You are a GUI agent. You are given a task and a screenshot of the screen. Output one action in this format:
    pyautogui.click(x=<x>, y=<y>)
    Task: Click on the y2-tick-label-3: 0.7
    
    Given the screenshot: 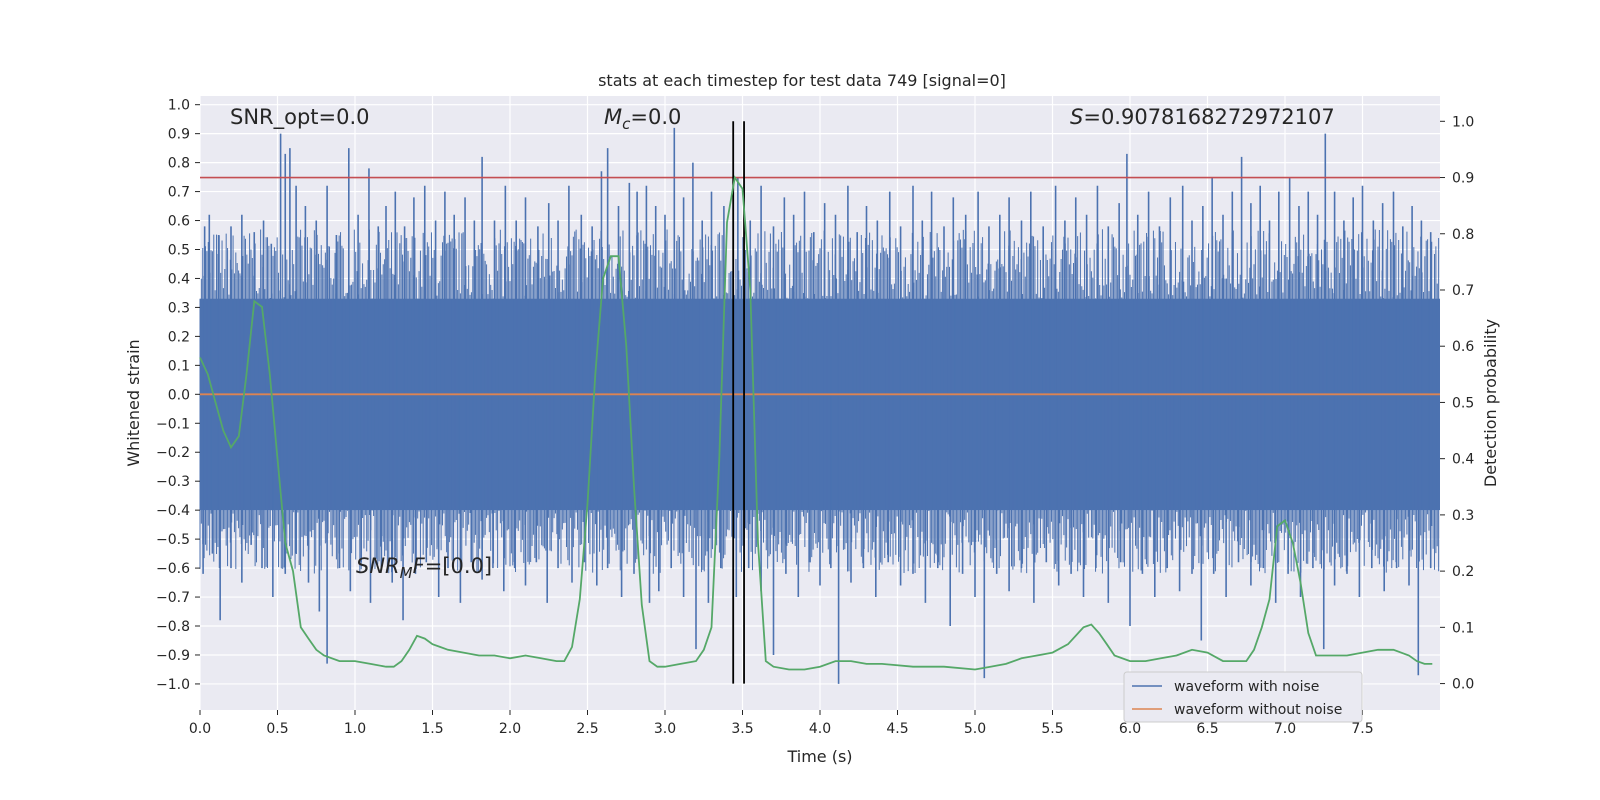 What is the action you would take?
    pyautogui.click(x=1463, y=291)
    